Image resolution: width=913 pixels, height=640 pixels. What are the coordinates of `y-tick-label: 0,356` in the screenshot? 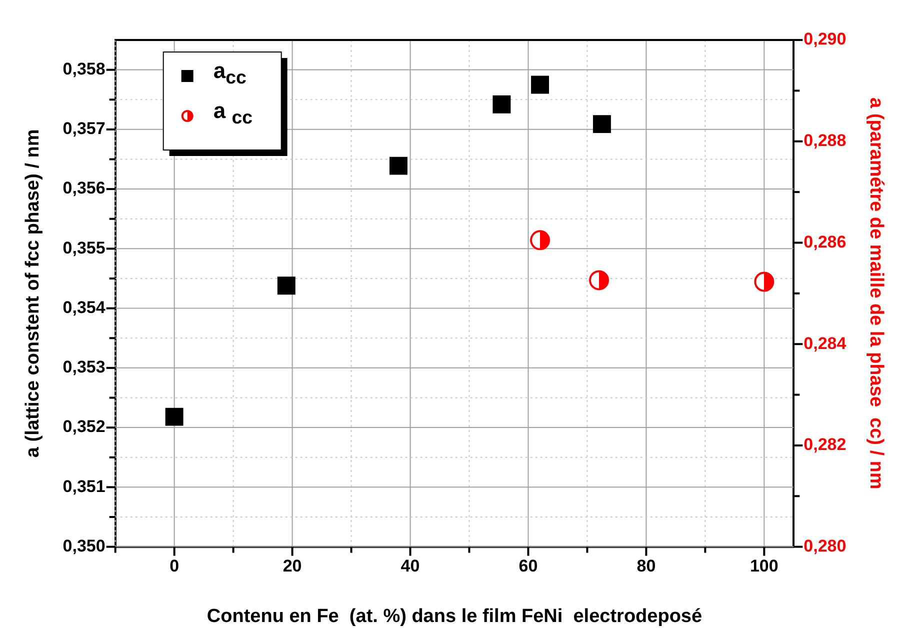 It's located at (84, 188).